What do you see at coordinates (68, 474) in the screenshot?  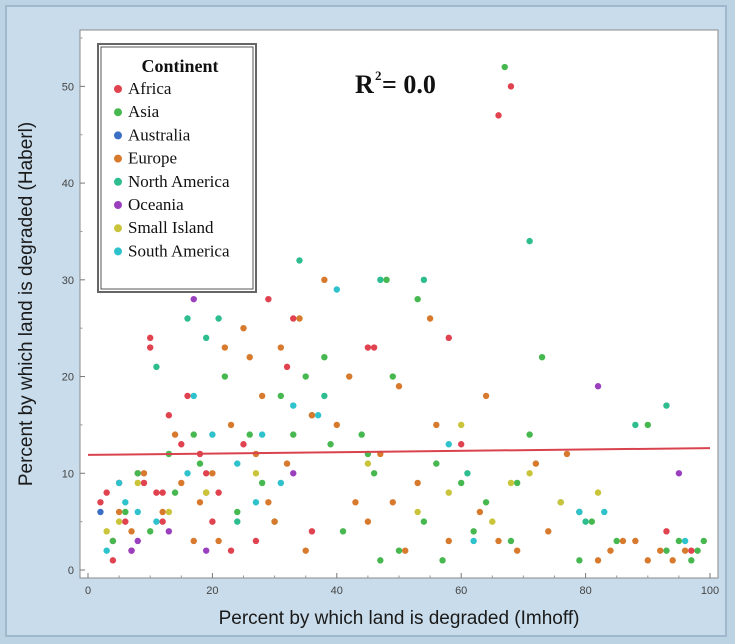 I see `y-tick-label: 10` at bounding box center [68, 474].